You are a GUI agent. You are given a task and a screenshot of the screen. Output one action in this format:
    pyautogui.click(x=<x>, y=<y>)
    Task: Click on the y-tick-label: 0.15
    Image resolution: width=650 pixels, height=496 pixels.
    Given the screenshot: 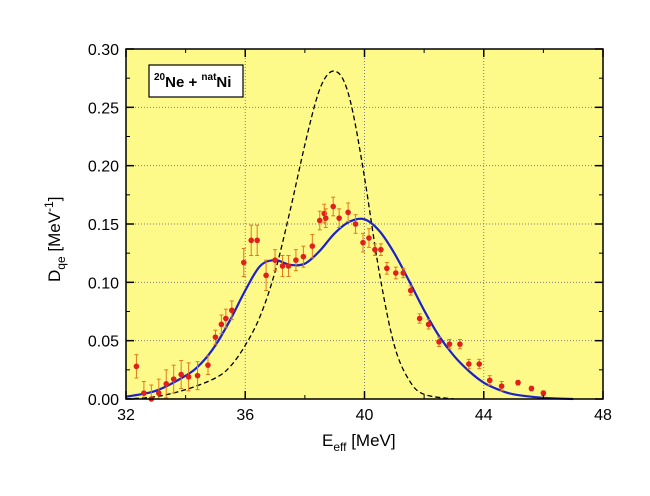 What is the action you would take?
    pyautogui.click(x=103, y=225)
    